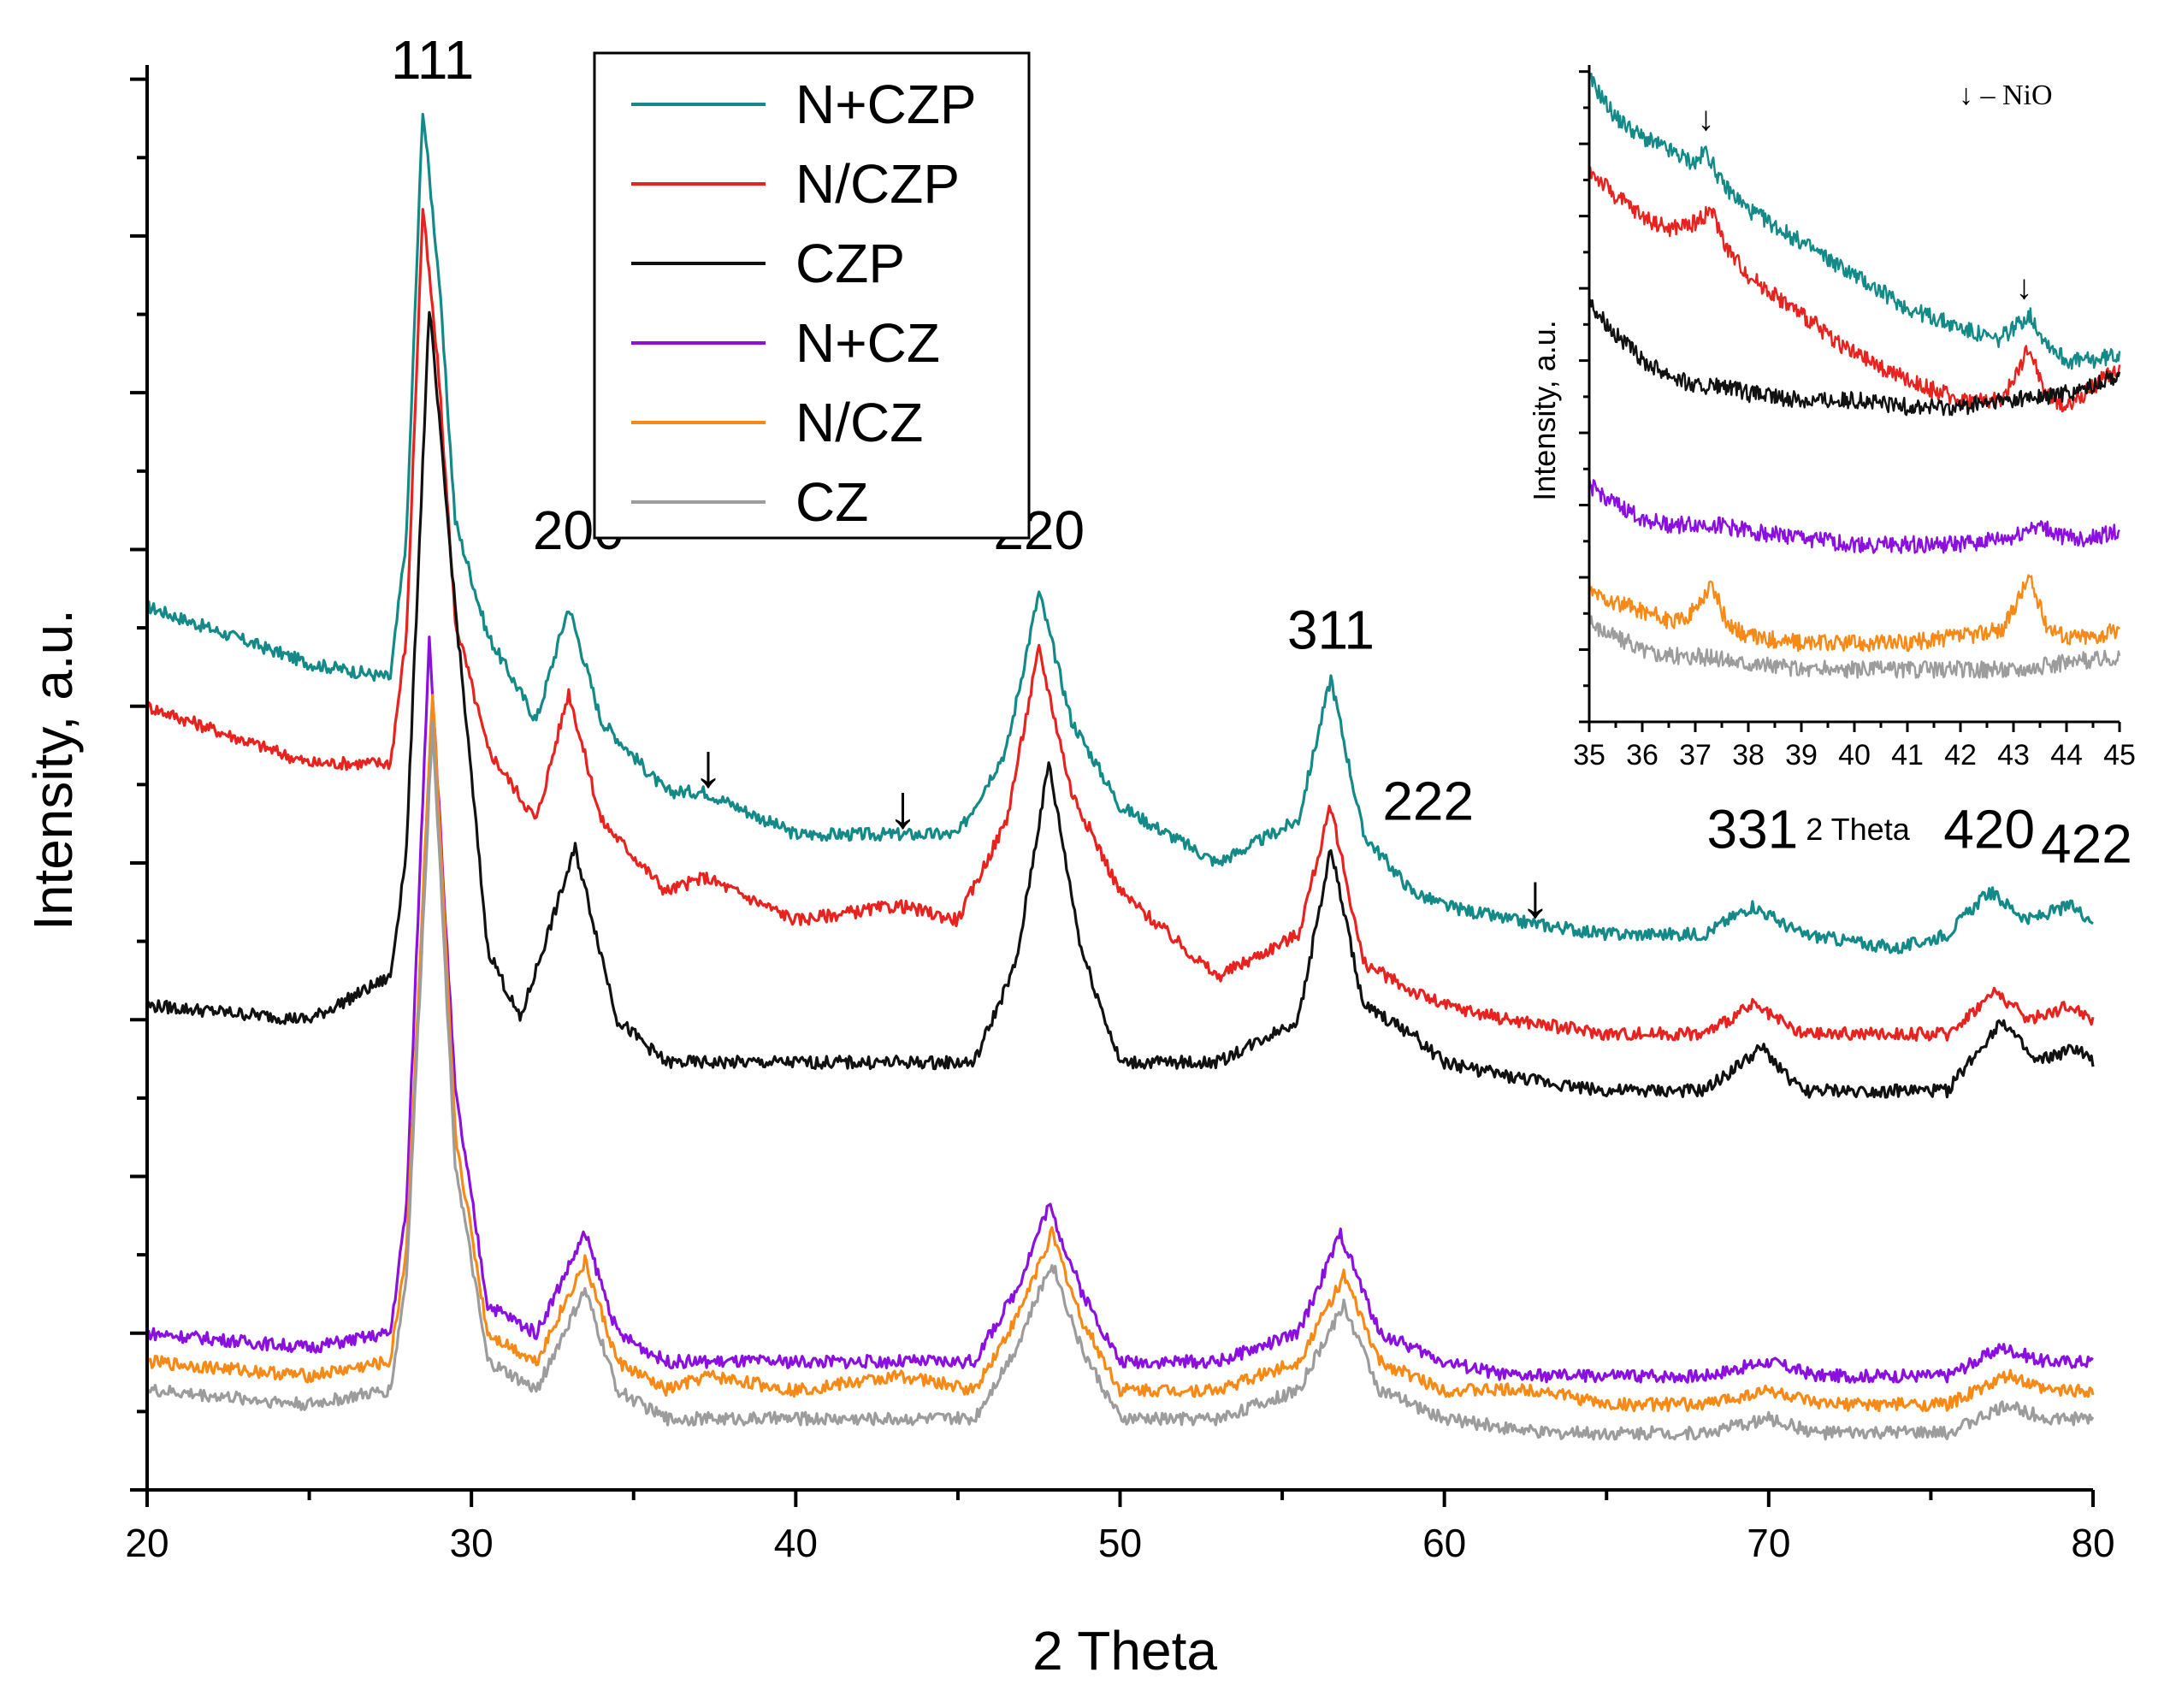 The height and width of the screenshot is (1708, 2170). I want to click on inset-x-tick-labels: 35 36 37 38 39 40 41 42 43 44 45, so click(1854, 755).